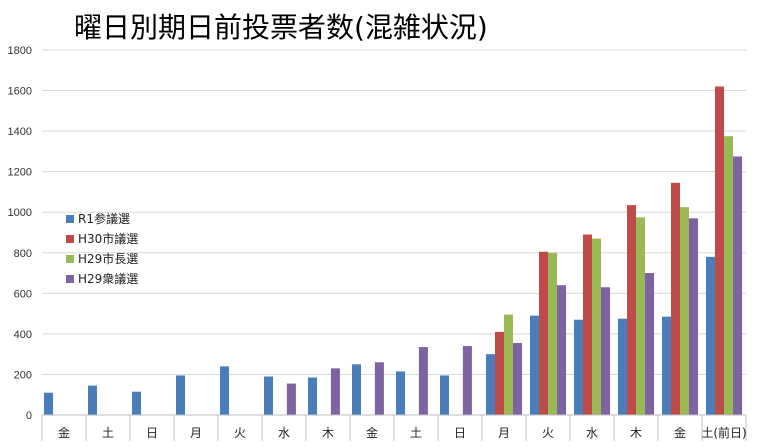 This screenshot has height=448, width=759. I want to click on y-tick-label: 0, so click(29, 416).